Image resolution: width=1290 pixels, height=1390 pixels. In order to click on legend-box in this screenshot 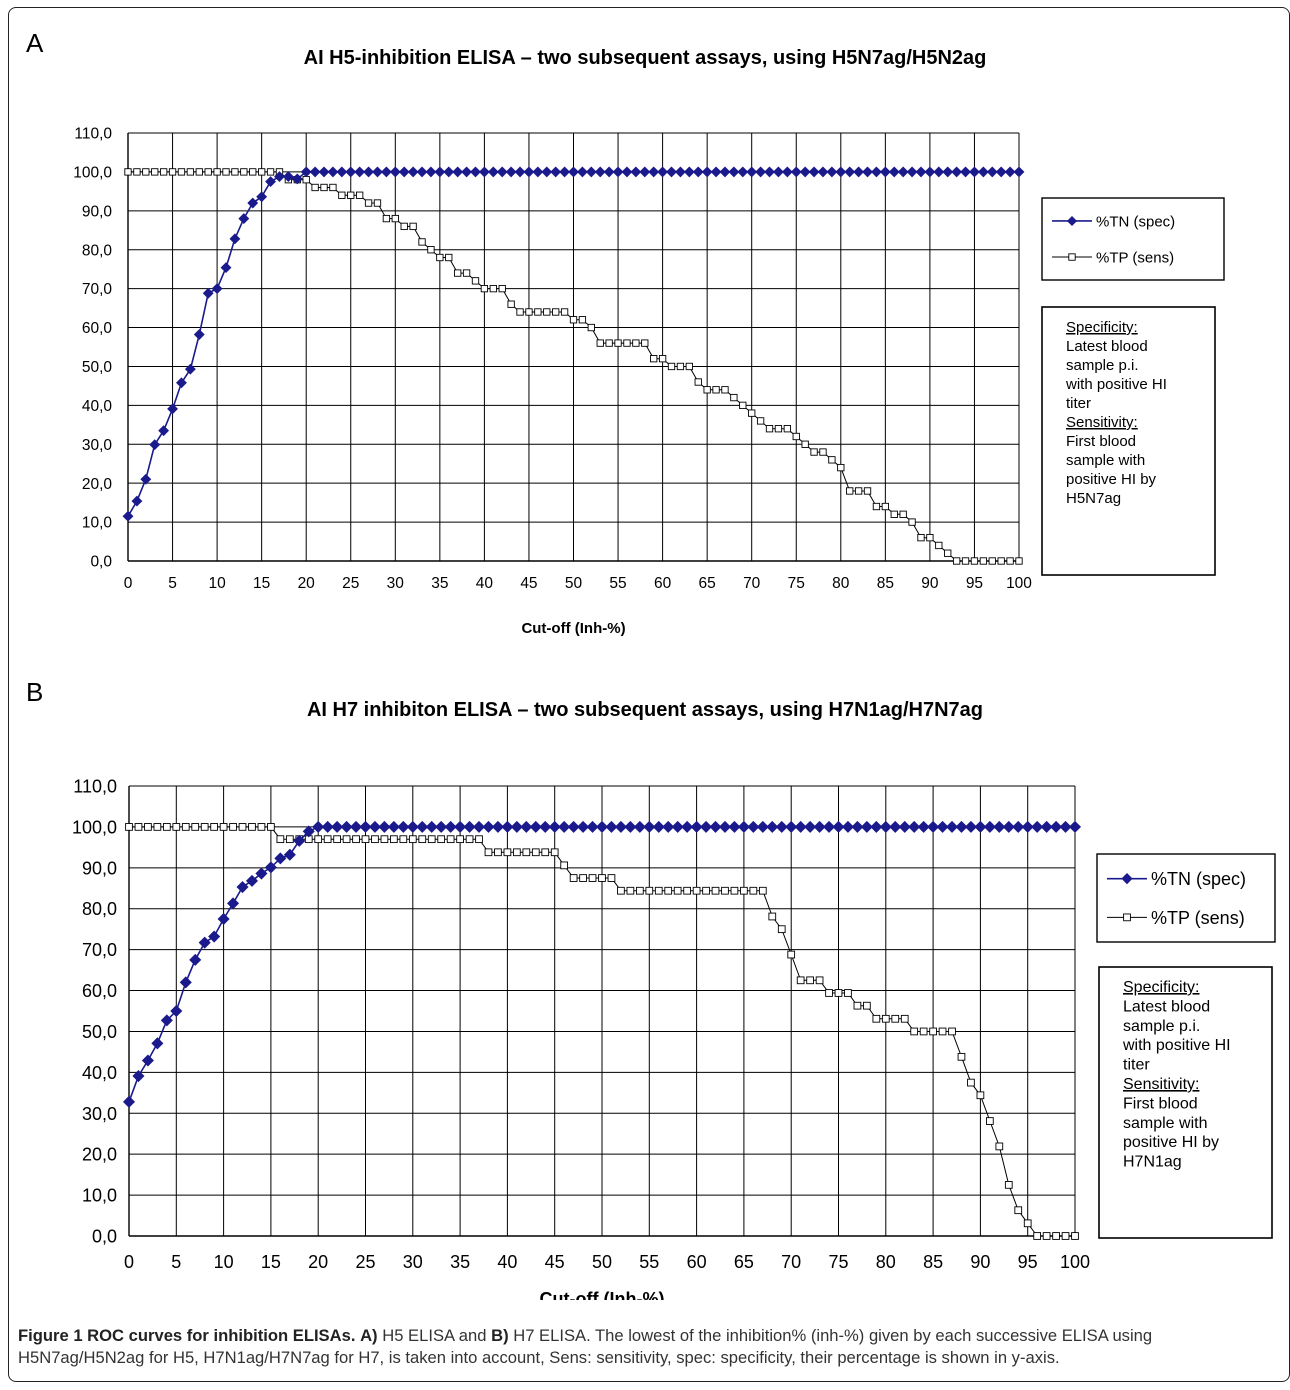, I will do `click(1133, 239)`.